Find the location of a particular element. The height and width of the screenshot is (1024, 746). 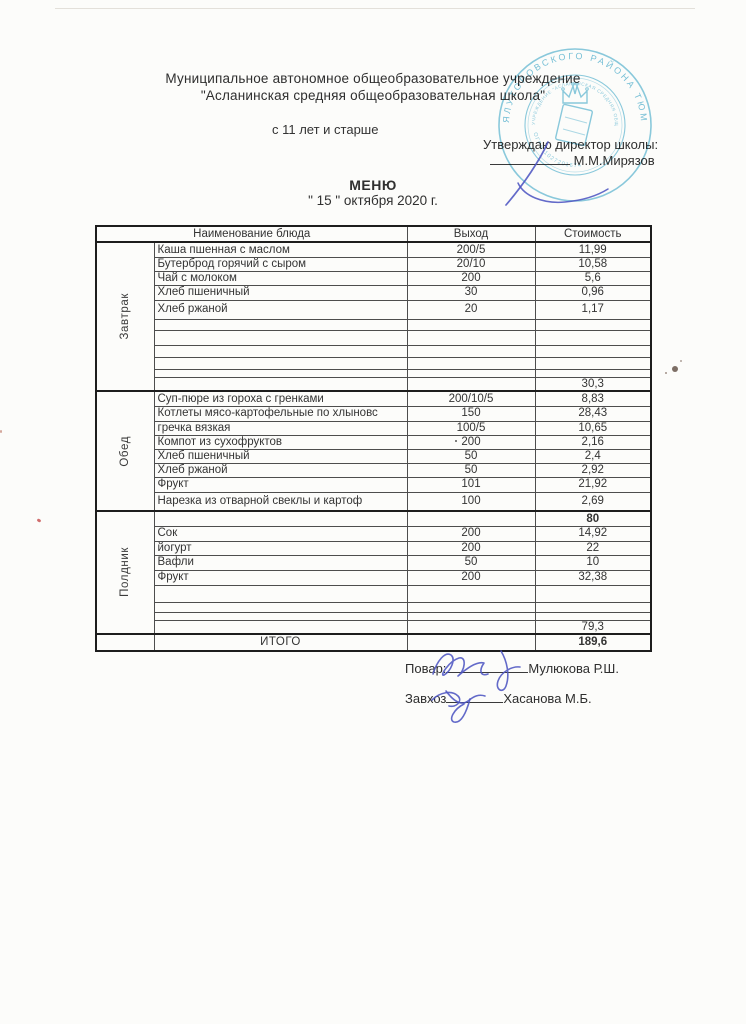

total-section-cell is located at coordinates (125, 642).